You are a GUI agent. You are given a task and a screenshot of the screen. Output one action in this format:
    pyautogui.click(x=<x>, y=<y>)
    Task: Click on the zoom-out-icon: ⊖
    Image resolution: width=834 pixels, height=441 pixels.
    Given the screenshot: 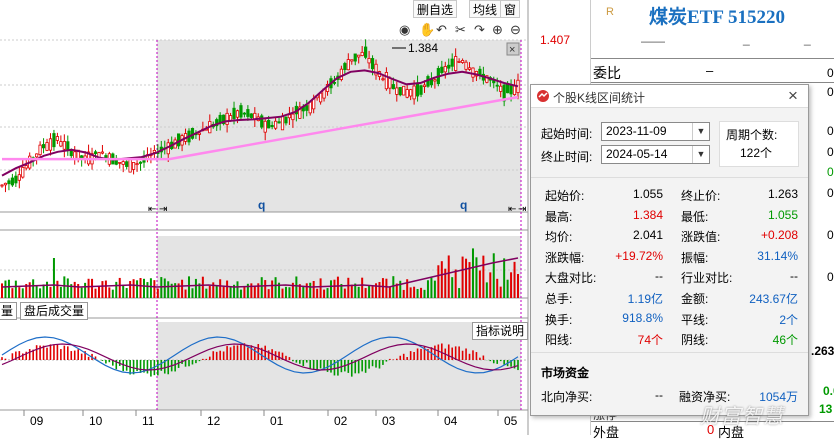 What is the action you would take?
    pyautogui.click(x=515, y=29)
    